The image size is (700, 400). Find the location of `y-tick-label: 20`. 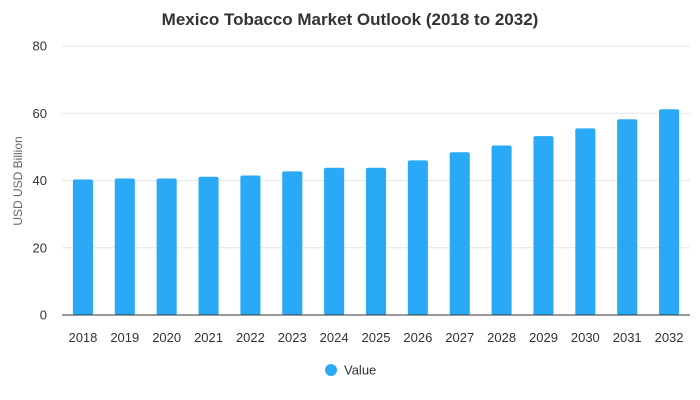

y-tick-label: 20 is located at coordinates (40, 247).